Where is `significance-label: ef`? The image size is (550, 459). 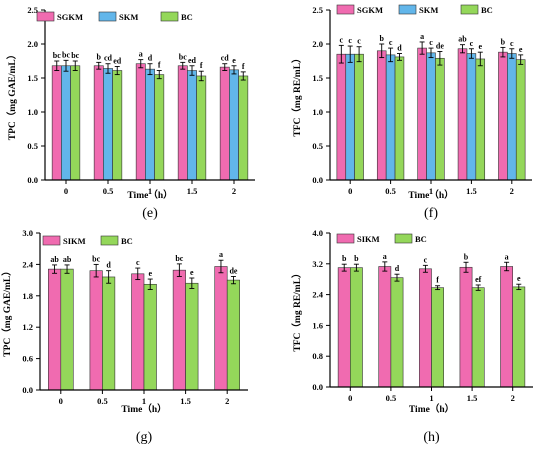
significance-label: ef is located at coordinates (478, 279).